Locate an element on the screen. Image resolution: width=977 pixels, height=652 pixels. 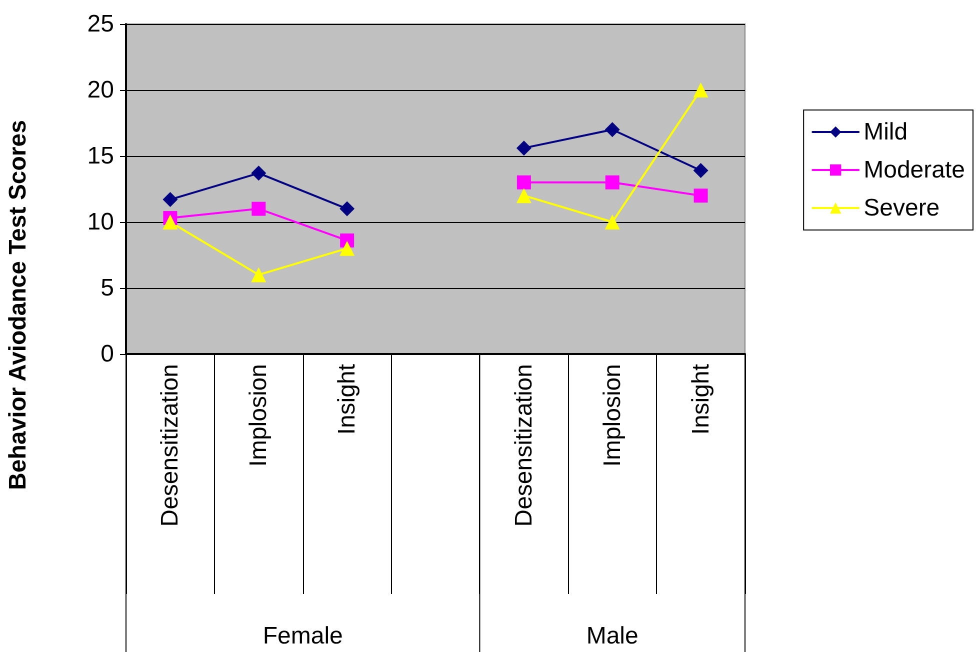
y-tick-label: 20 is located at coordinates (100, 90).